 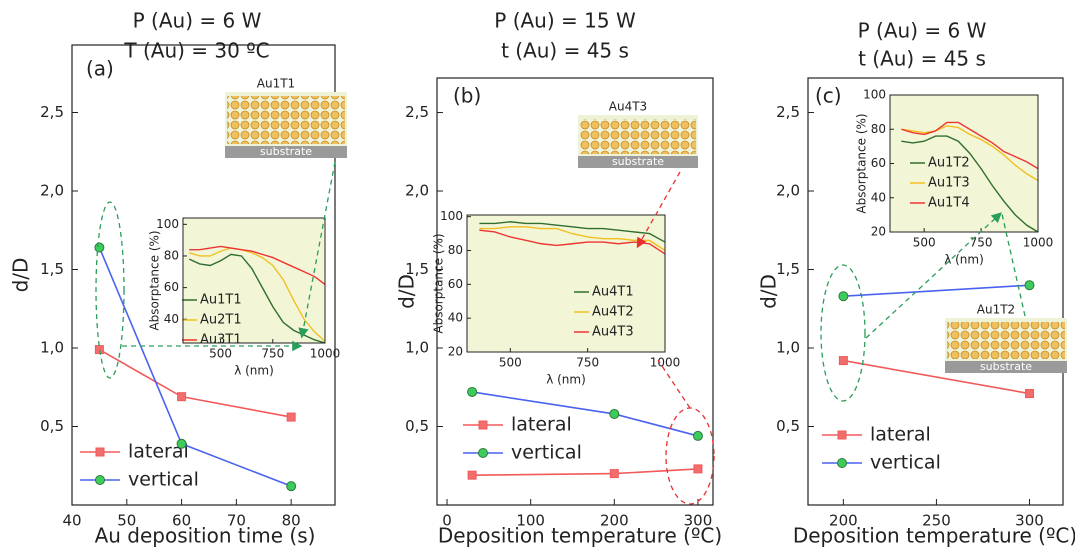 I want to click on title: P (Au) = 15 W, so click(x=565, y=21).